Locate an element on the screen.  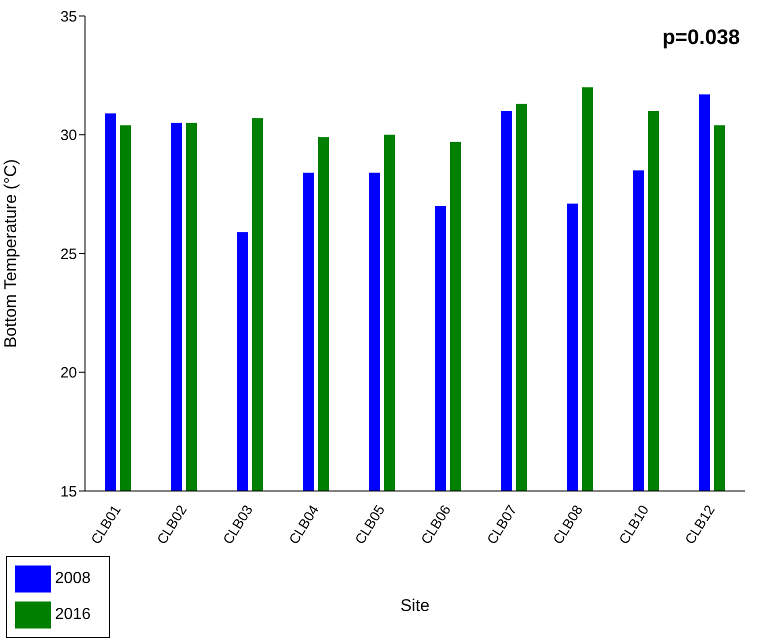
annotation: p=0.038 is located at coordinates (701, 38).